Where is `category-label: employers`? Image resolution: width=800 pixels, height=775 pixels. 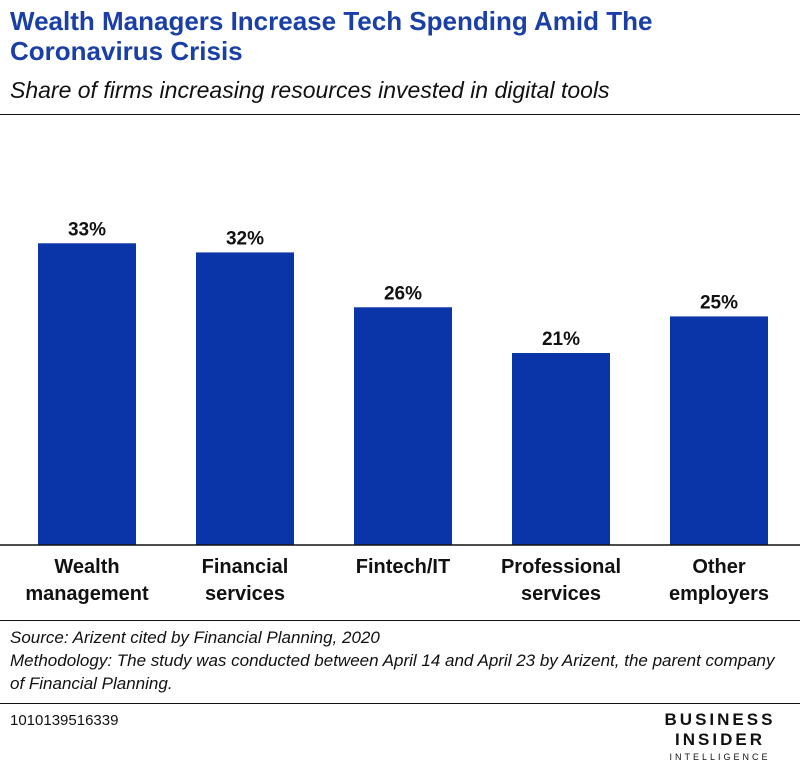
category-label: employers is located at coordinates (719, 594).